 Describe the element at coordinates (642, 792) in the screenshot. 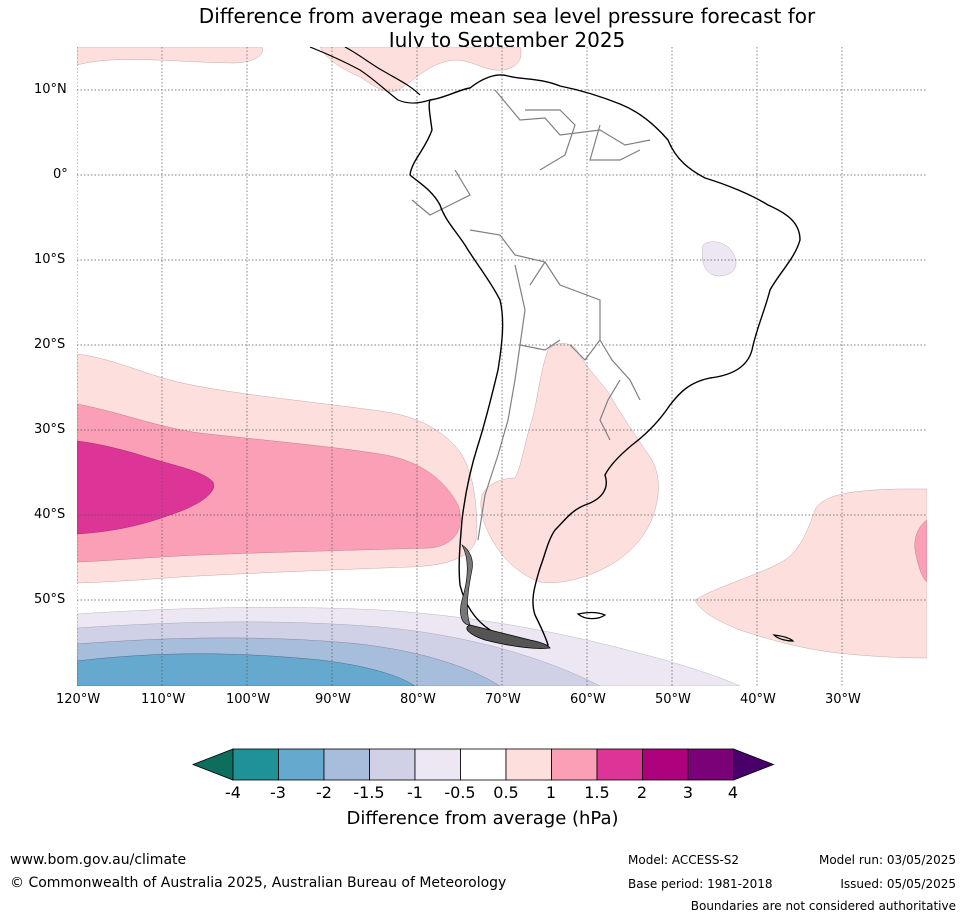

I see `colorbar-tick: 2` at that location.